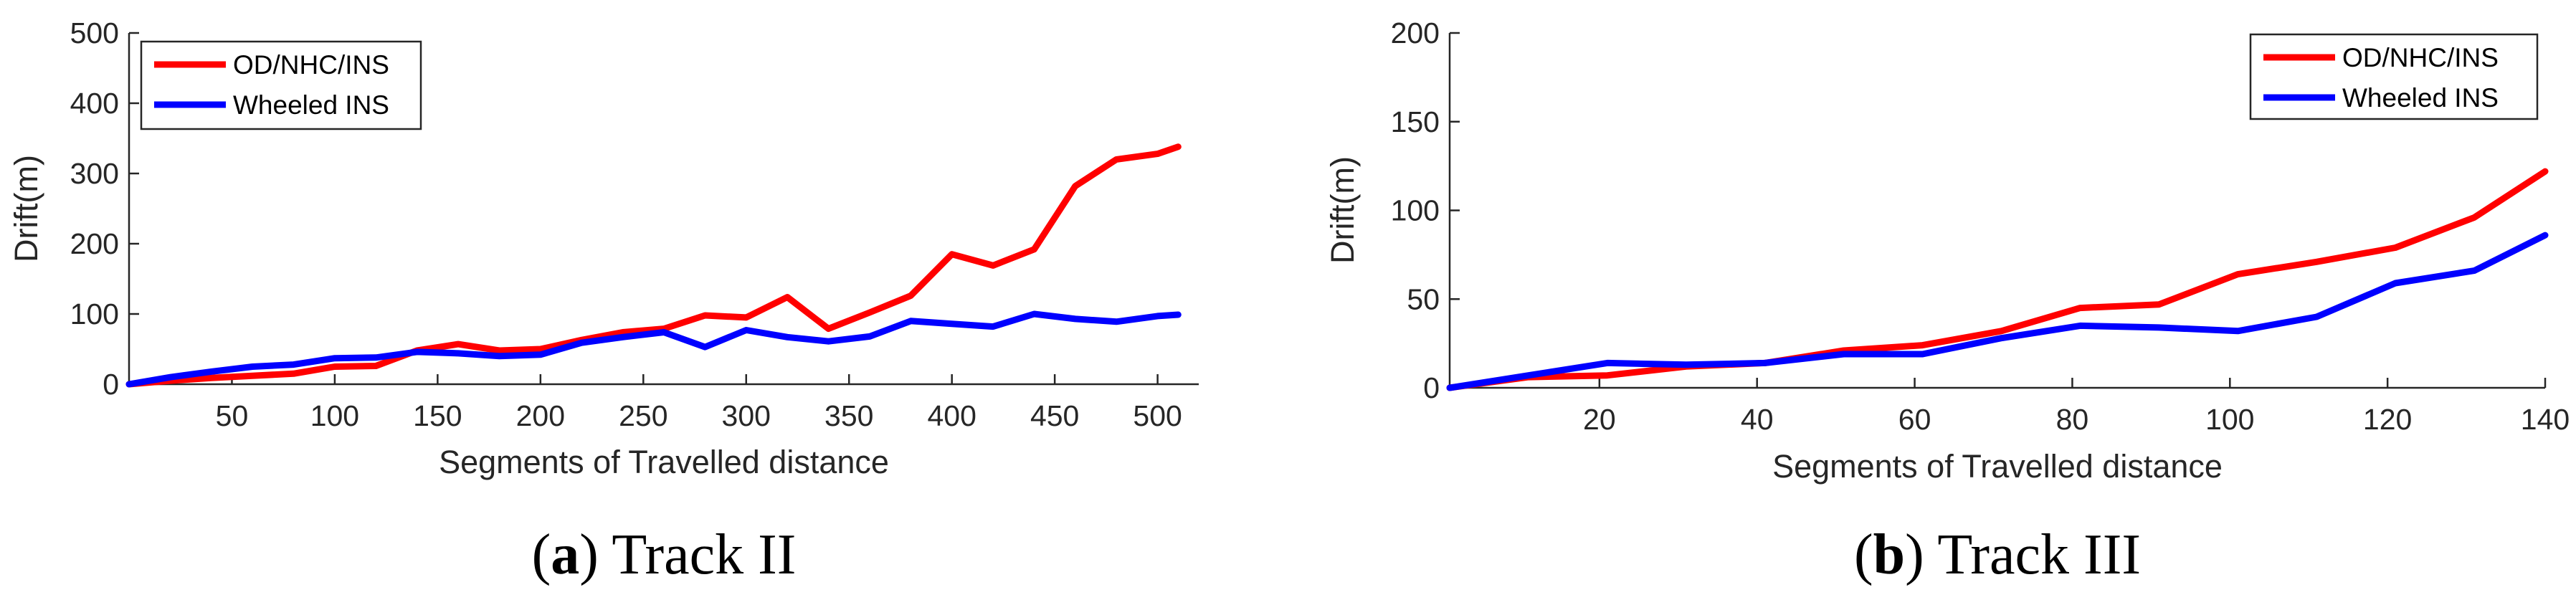 This screenshot has height=605, width=2576. What do you see at coordinates (2072, 419) in the screenshot?
I see `x-tick-label: 80` at bounding box center [2072, 419].